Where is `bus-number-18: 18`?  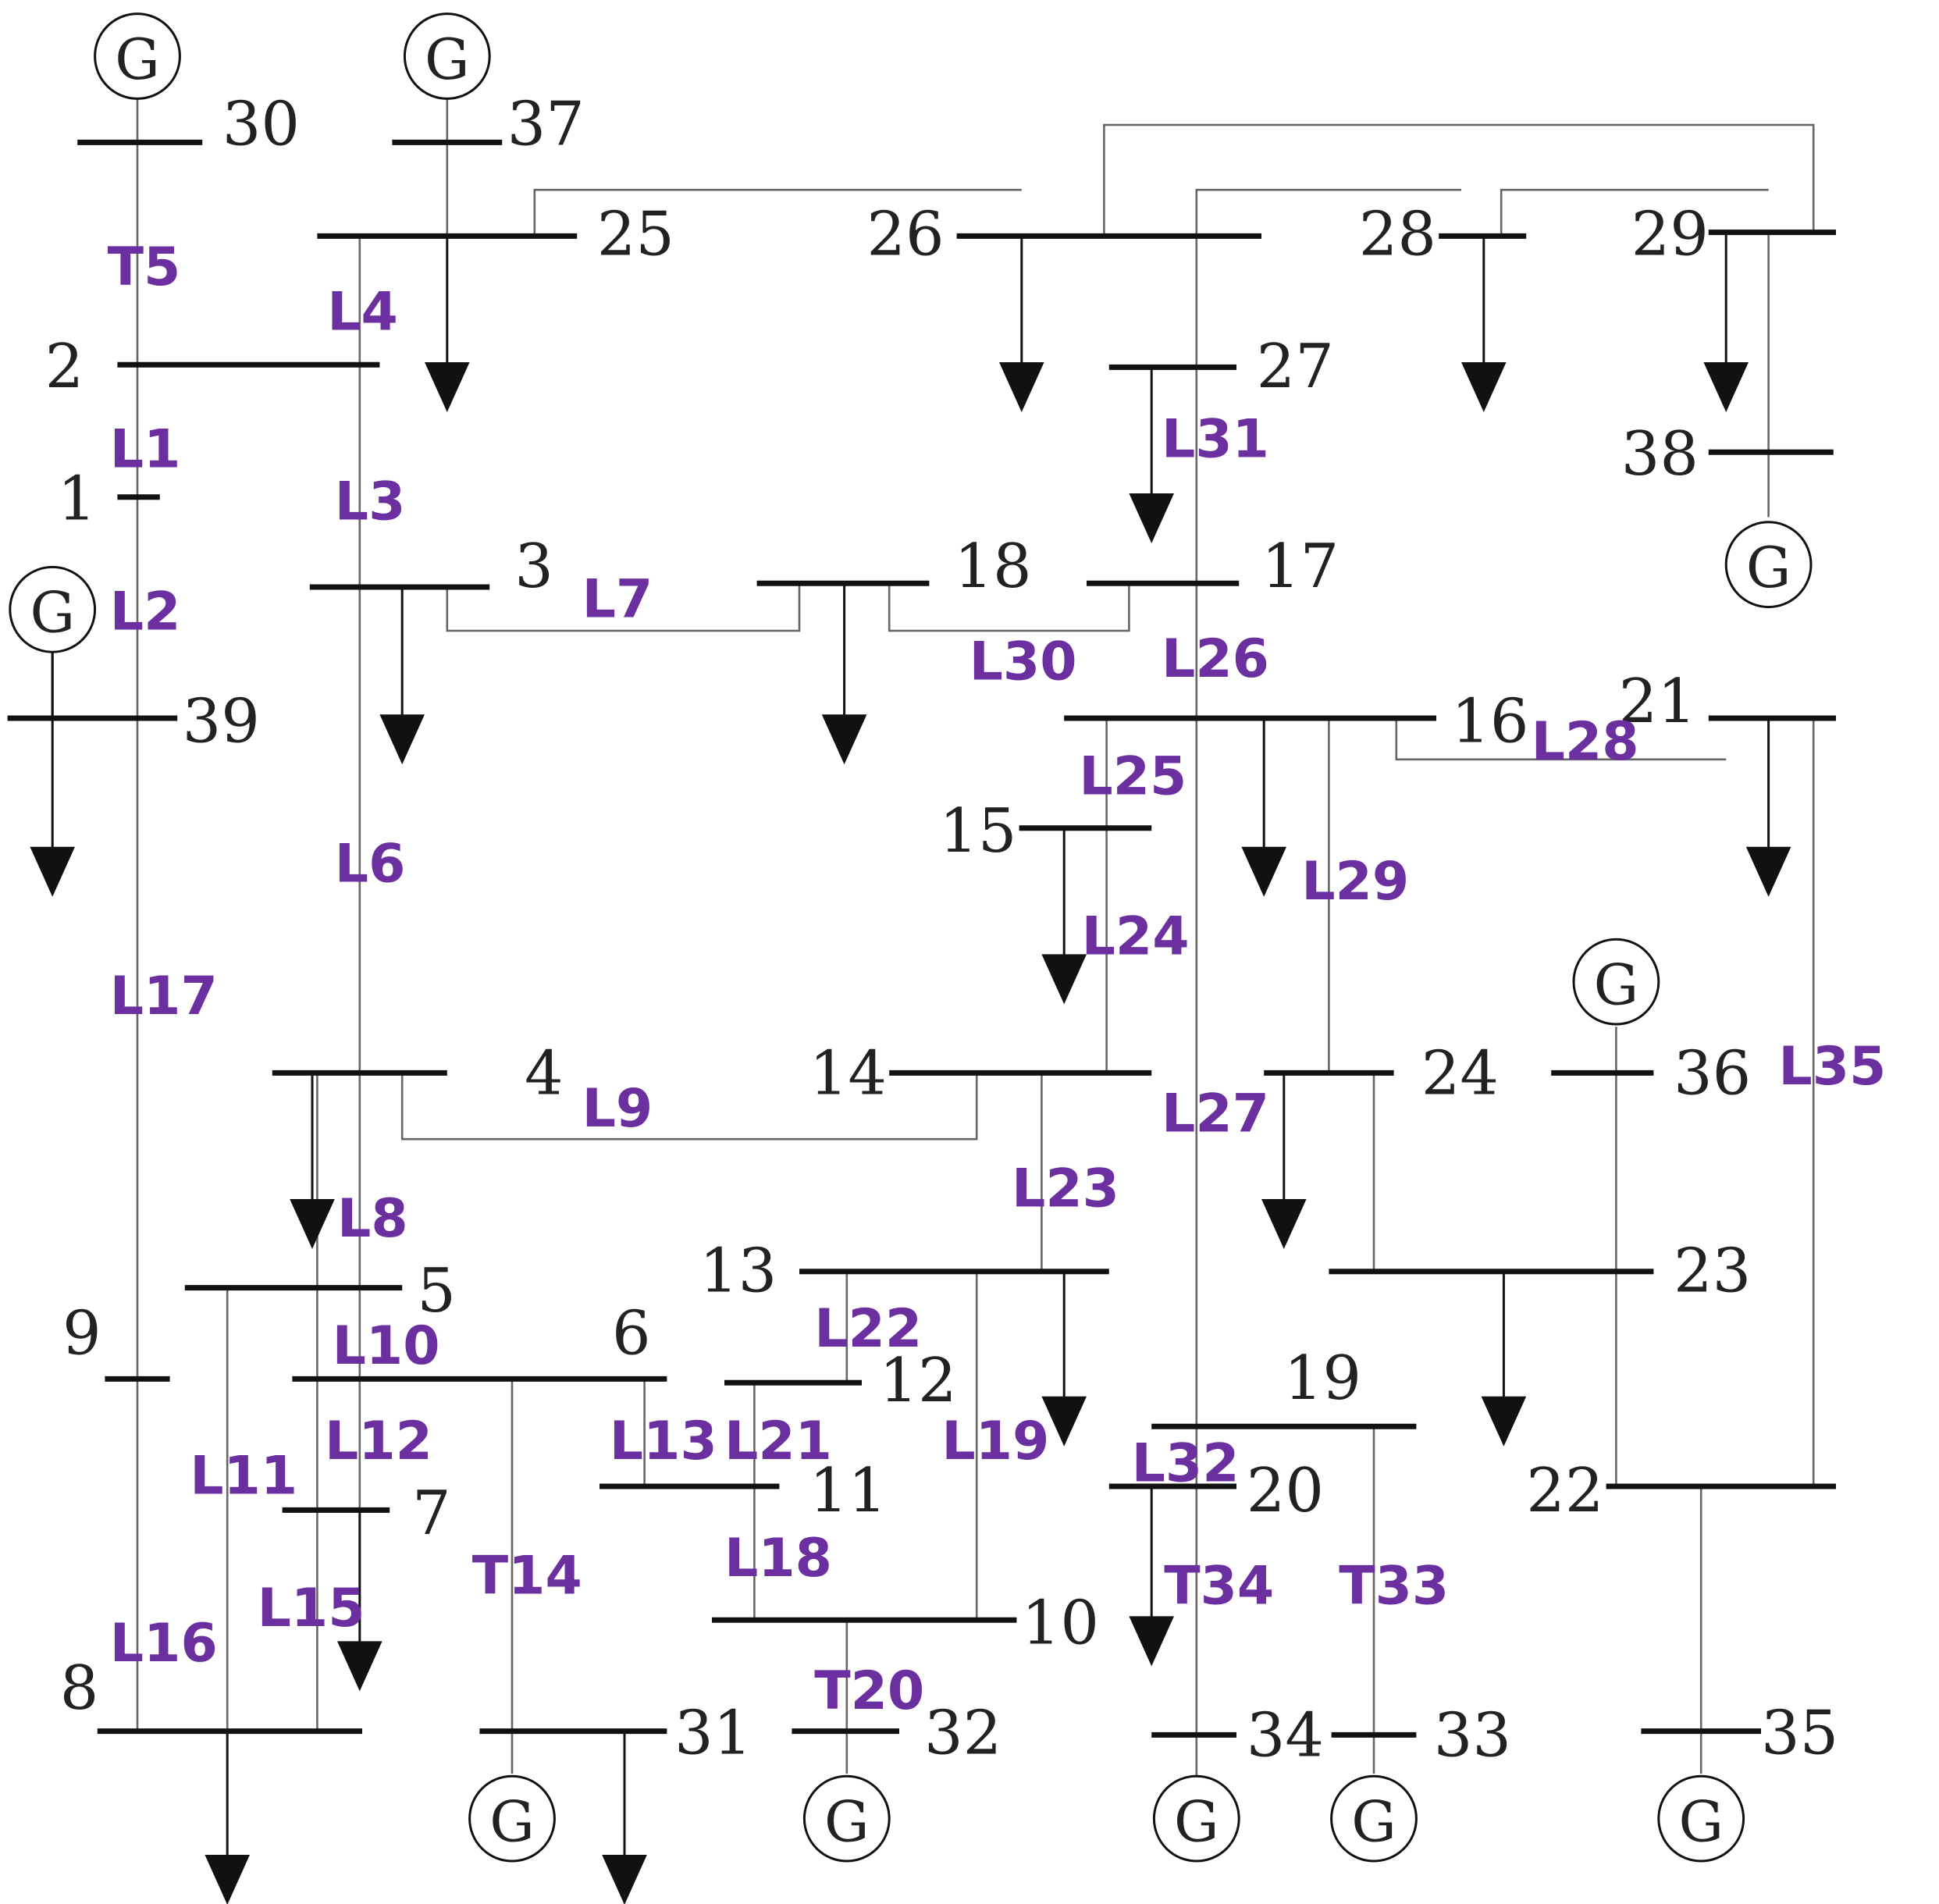
bus-number-18: 18 is located at coordinates (992, 567).